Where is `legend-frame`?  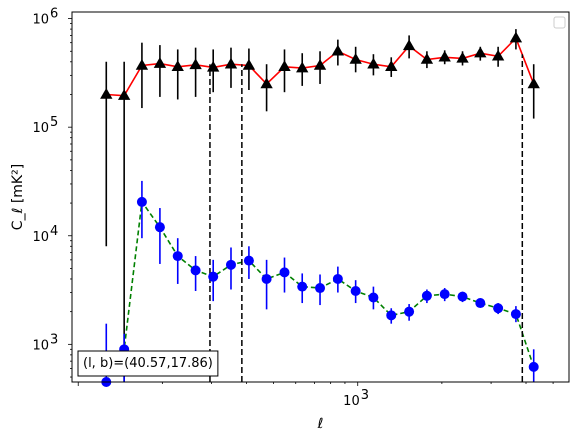 legend-frame is located at coordinates (559, 22).